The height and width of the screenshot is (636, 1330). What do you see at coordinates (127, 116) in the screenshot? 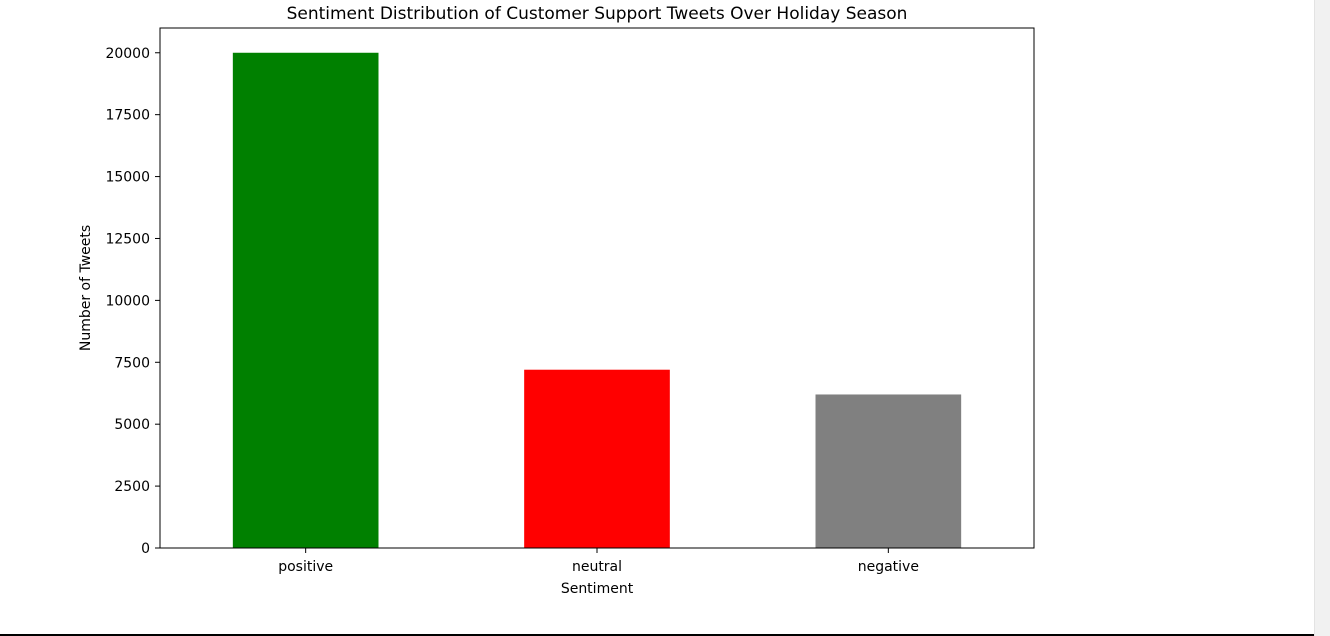
I see `y-tick-label: 17500` at bounding box center [127, 116].